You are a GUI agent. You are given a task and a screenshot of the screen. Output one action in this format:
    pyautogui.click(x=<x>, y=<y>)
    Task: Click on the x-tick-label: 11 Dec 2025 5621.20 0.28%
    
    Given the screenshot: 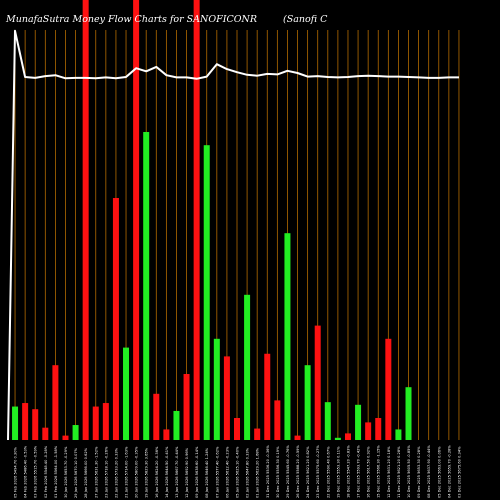 What is the action you would take?
    pyautogui.click(x=399, y=472)
    